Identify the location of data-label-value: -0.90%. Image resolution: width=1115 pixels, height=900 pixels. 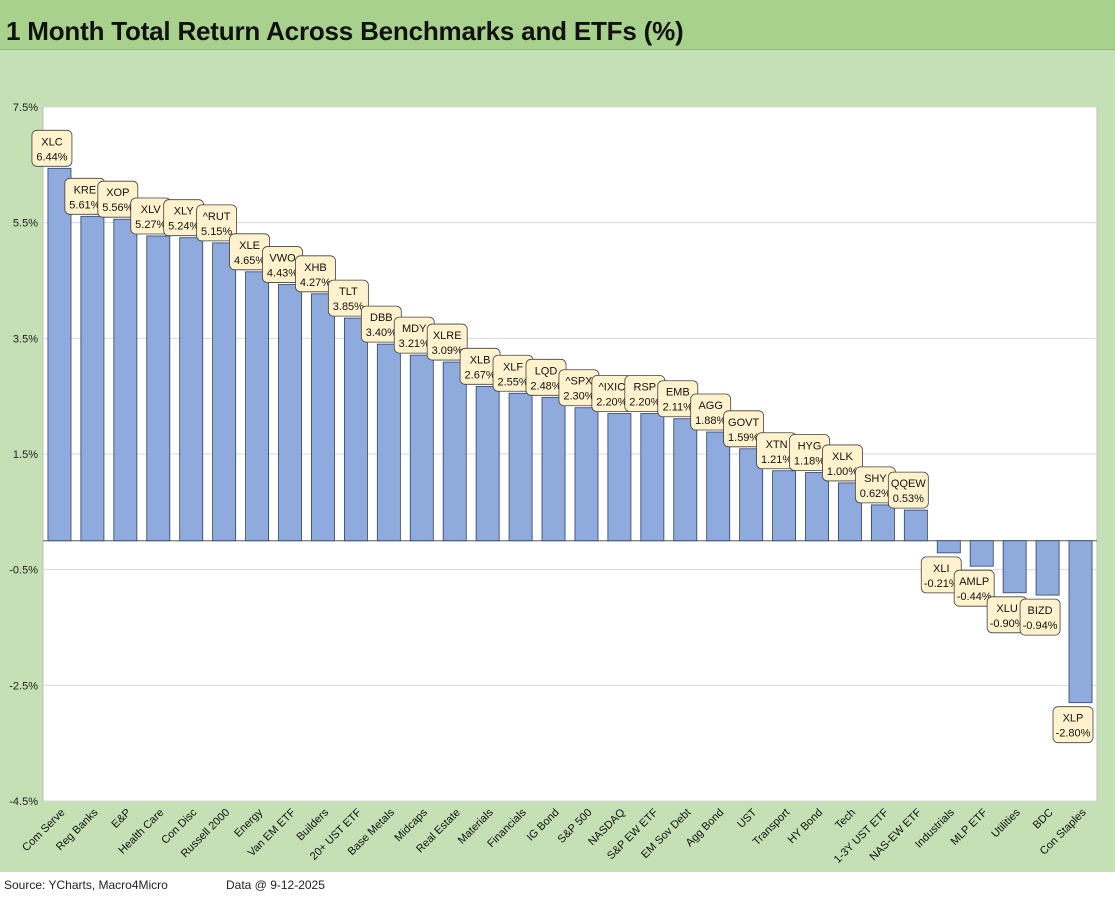
(1007, 624).